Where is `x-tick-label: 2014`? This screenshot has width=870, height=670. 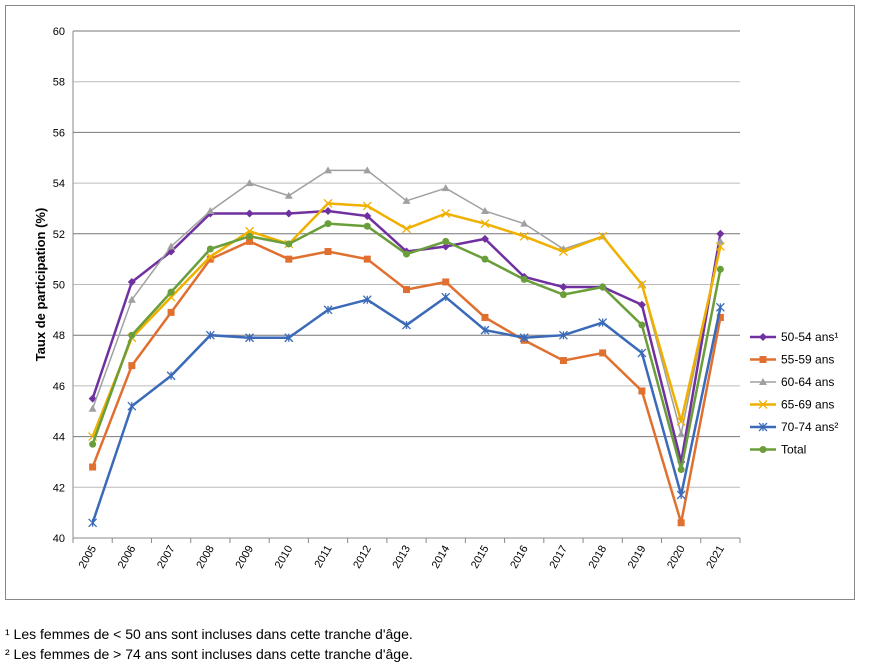
x-tick-label: 2014 is located at coordinates (441, 557).